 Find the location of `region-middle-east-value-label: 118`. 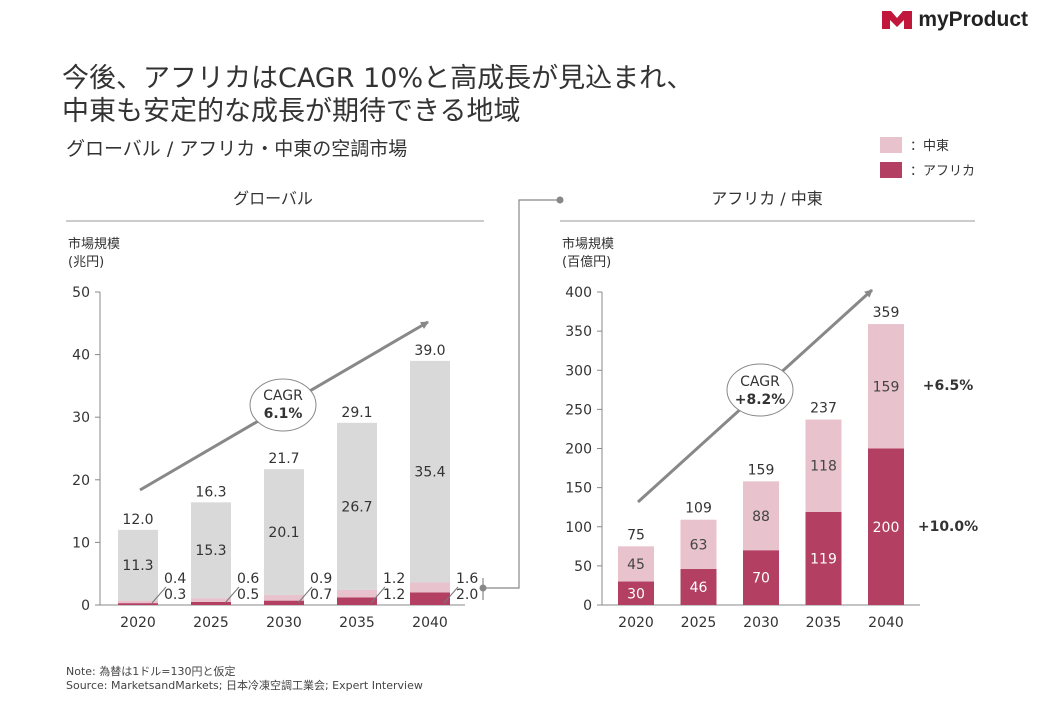

region-middle-east-value-label: 118 is located at coordinates (823, 467).